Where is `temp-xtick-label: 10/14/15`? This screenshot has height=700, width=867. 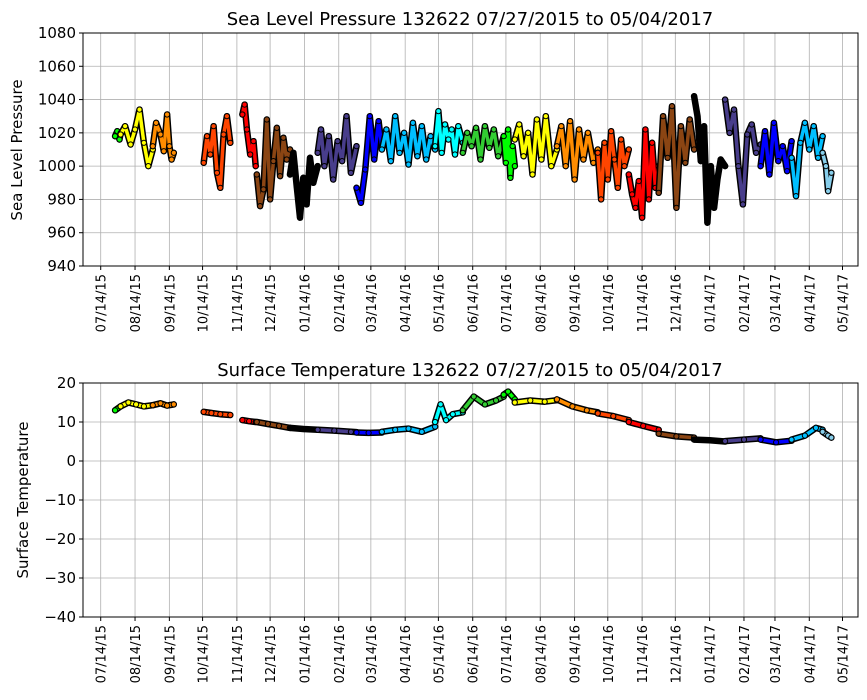
temp-xtick-label: 10/14/15 is located at coordinates (204, 654).